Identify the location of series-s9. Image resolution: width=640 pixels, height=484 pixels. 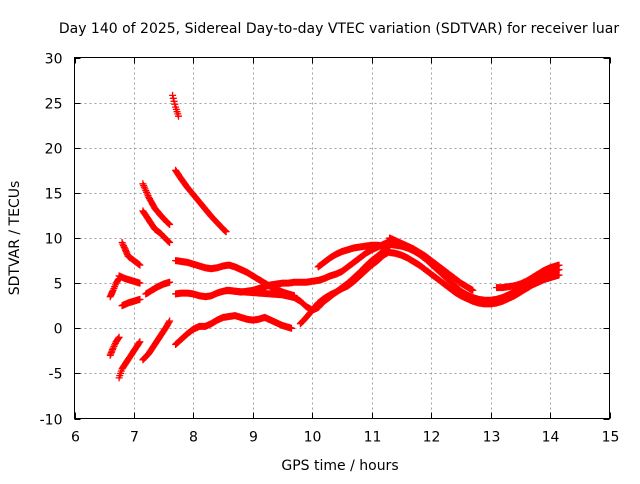
(156, 340).